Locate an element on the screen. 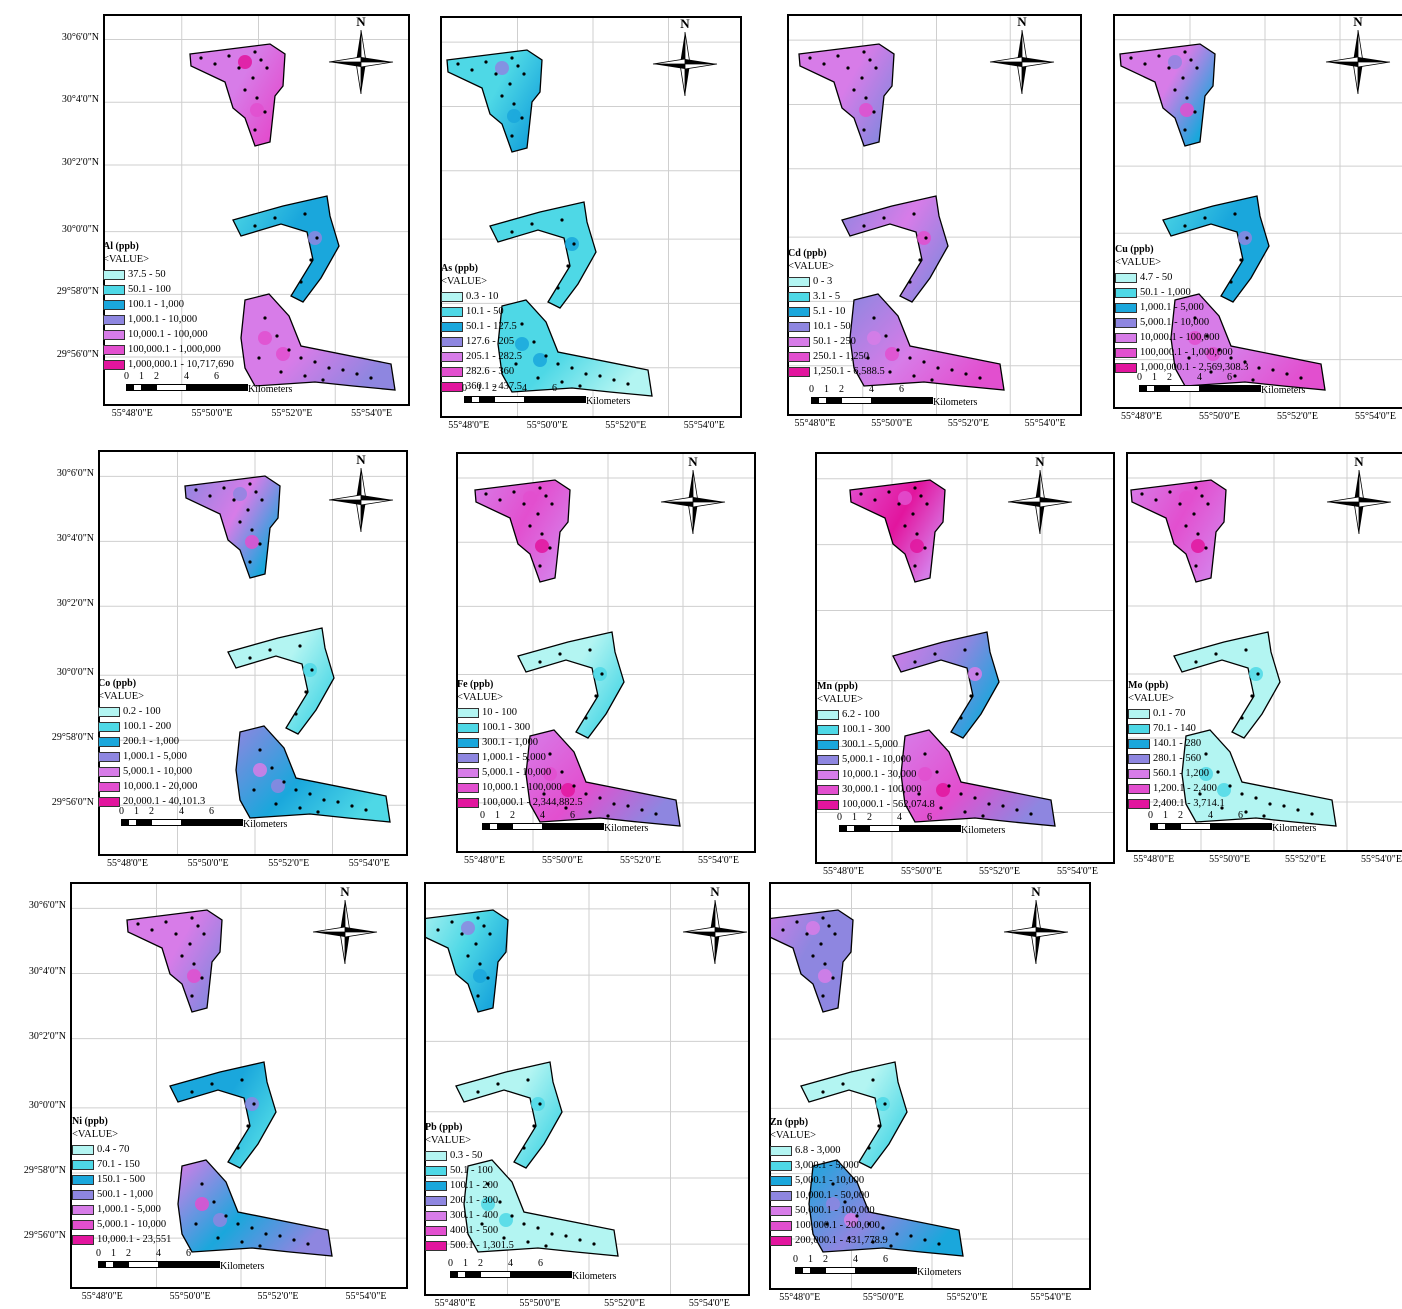 This screenshot has height=1309, width=1402. legend-value-header: <VALUE> is located at coordinates (121, 696).